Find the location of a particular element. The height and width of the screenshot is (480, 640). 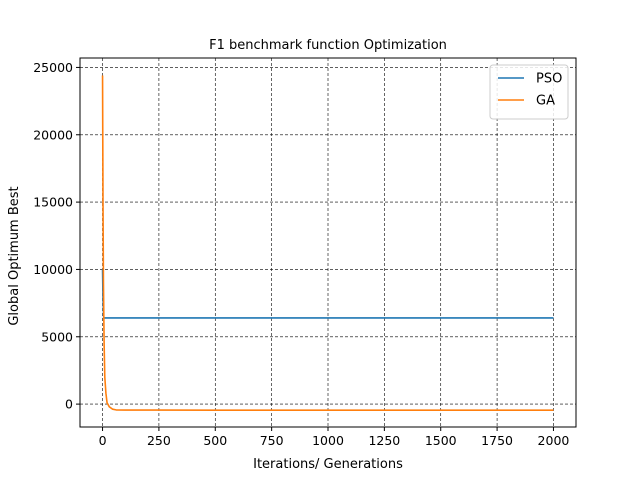

x-tick-label: 0 is located at coordinates (103, 440).